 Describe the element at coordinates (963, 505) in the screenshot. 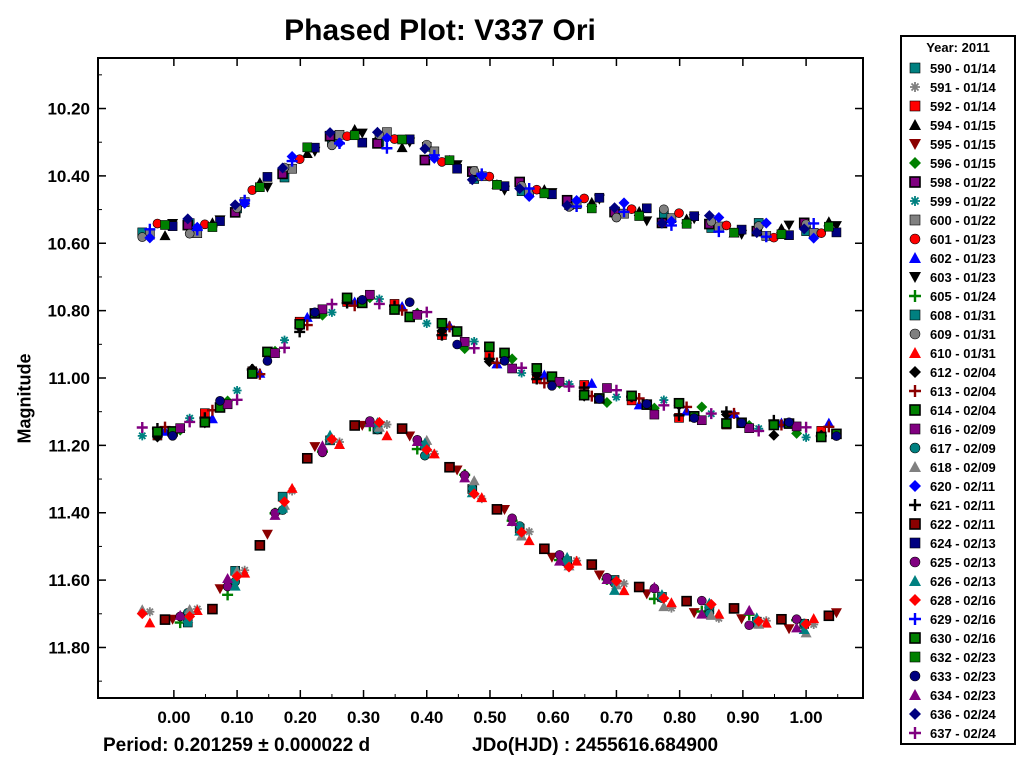

I see `legend-label: 621 - 02/11` at that location.